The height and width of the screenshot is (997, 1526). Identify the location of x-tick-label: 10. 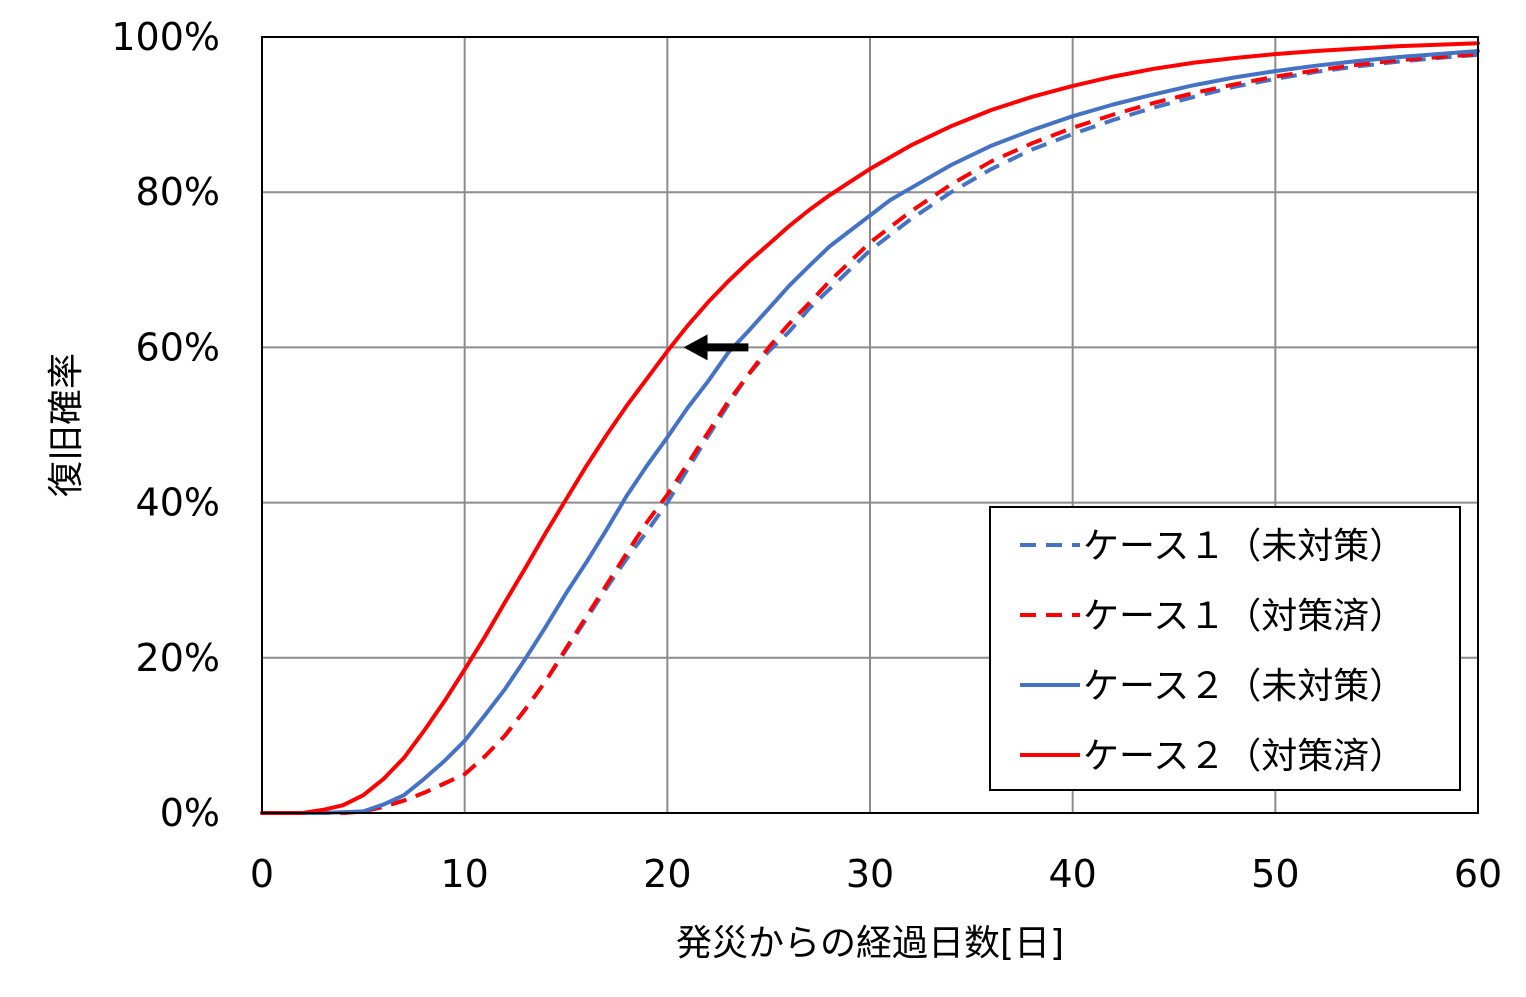
(464, 874).